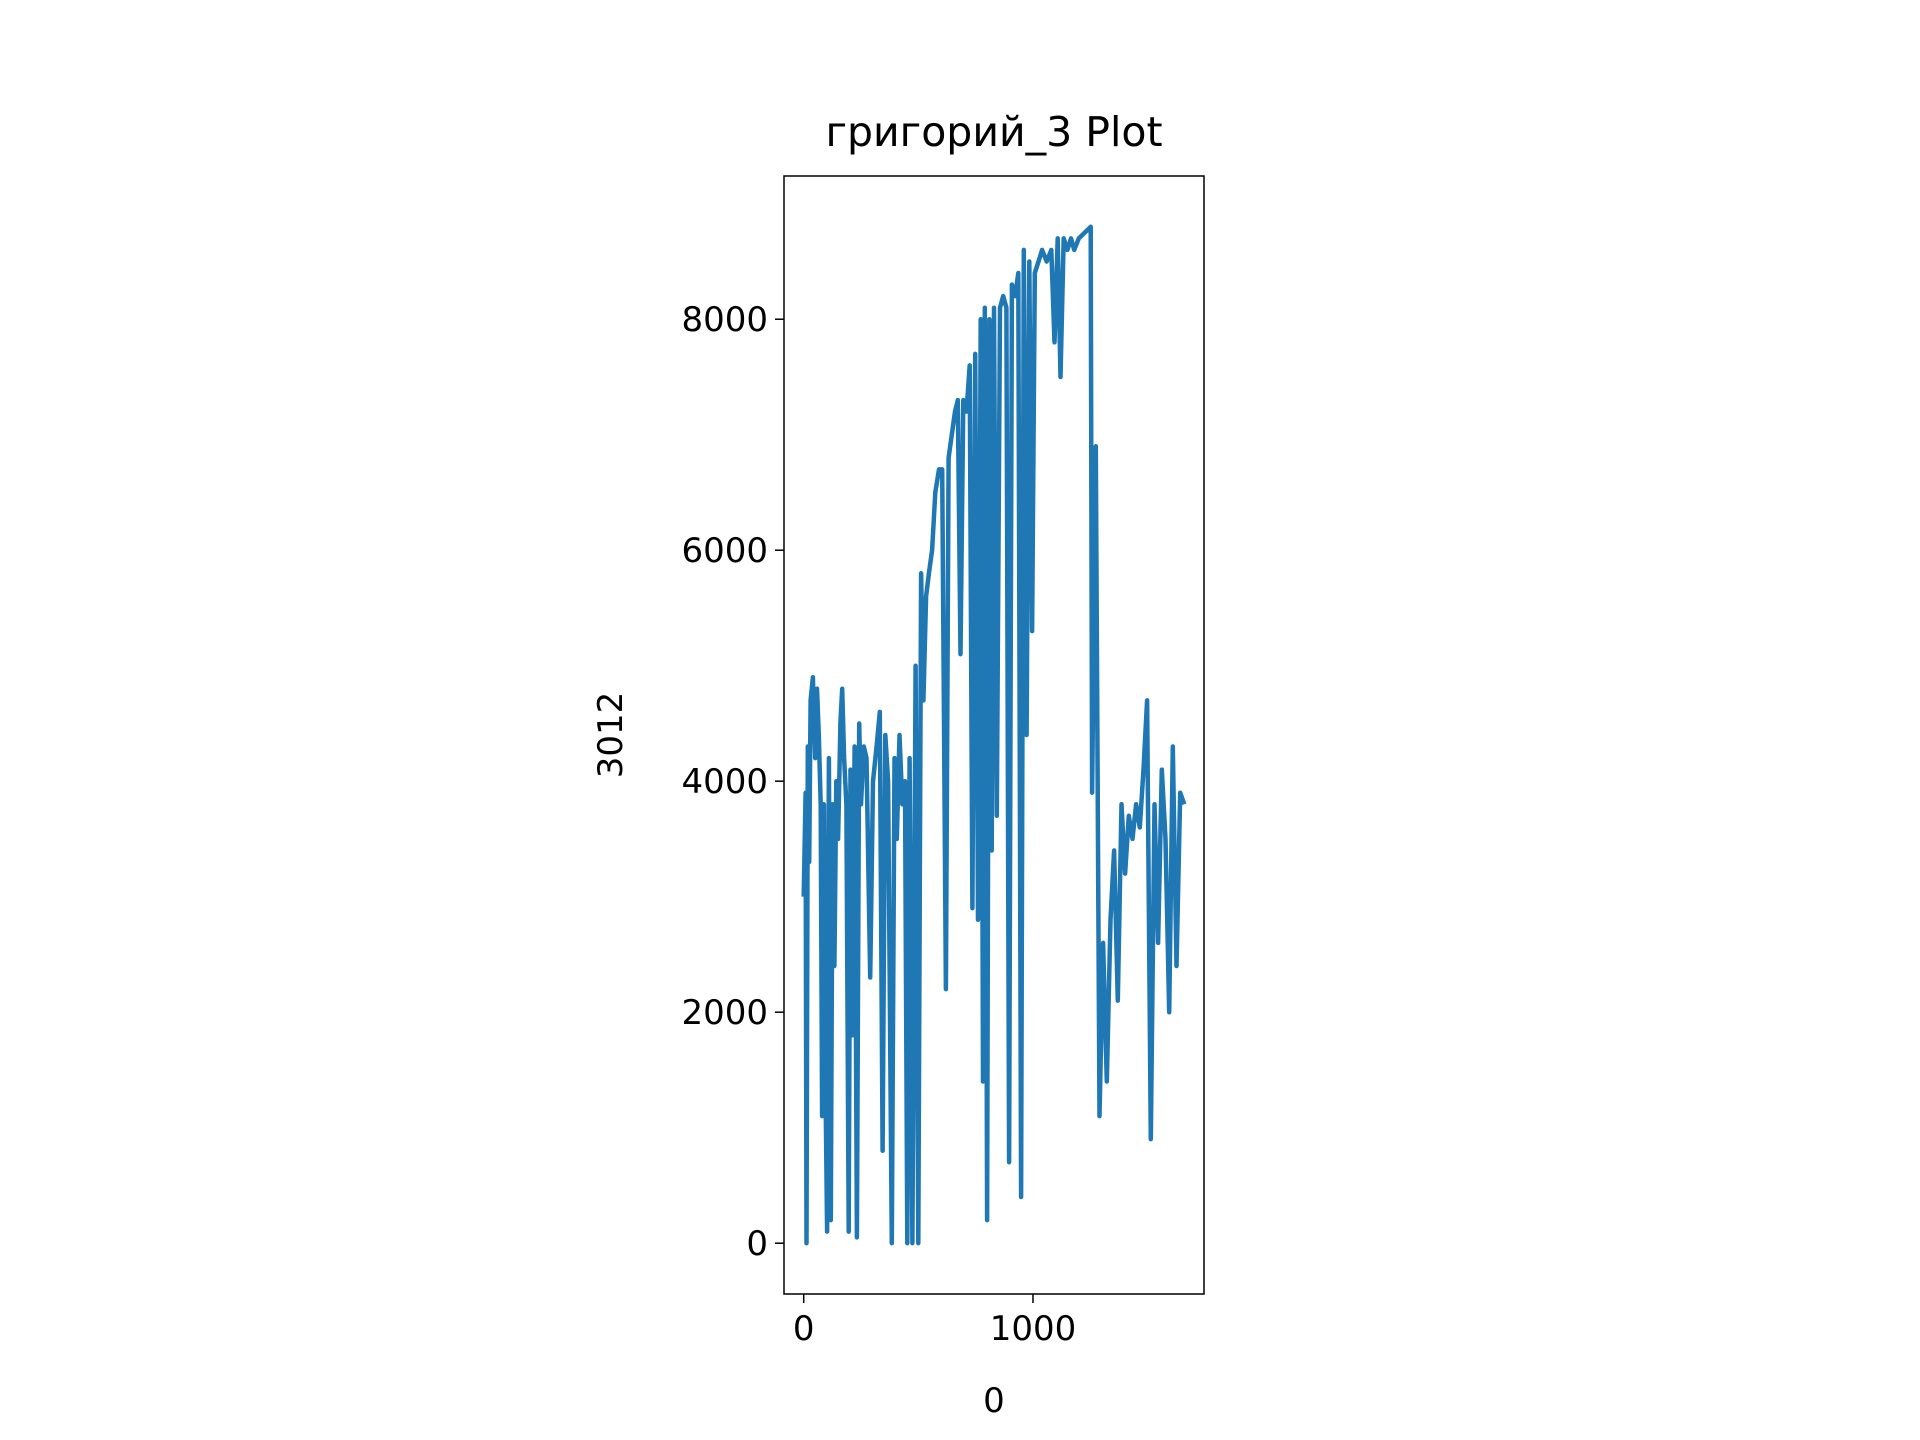 This screenshot has width=1920, height=1440. What do you see at coordinates (724, 551) in the screenshot?
I see `y-tick-label: 6000` at bounding box center [724, 551].